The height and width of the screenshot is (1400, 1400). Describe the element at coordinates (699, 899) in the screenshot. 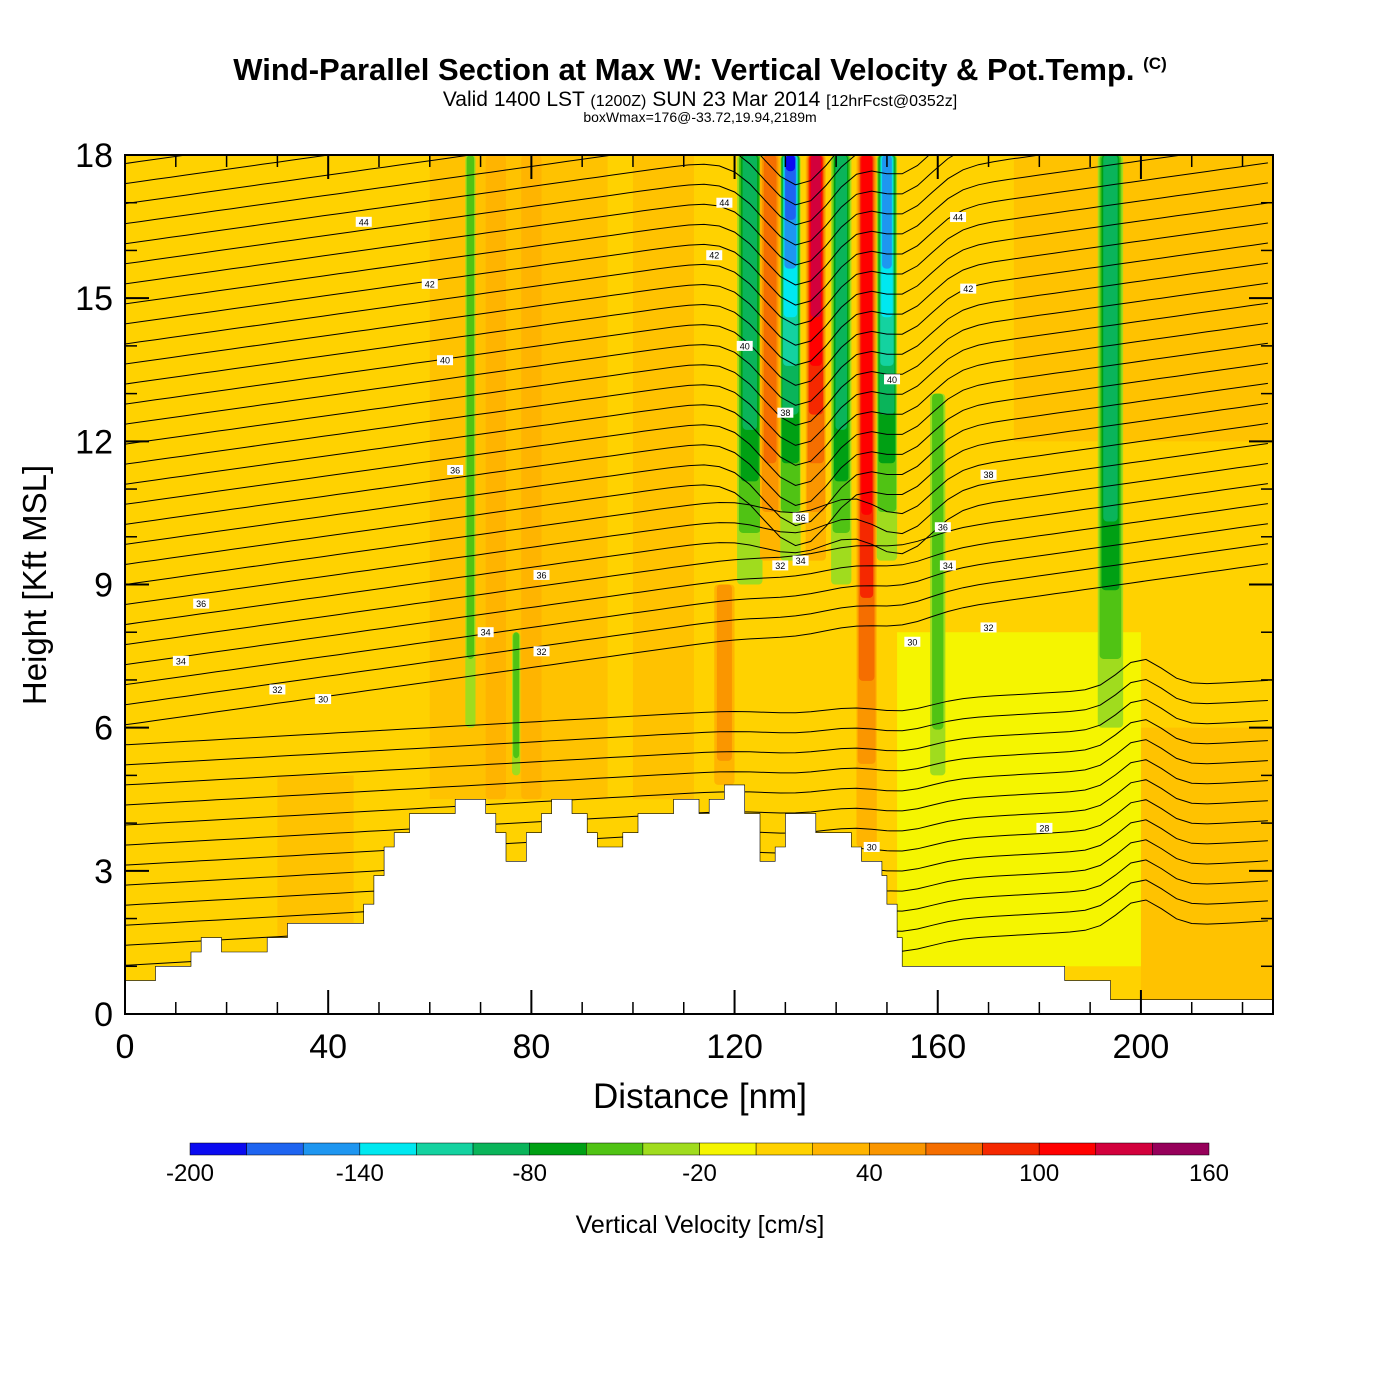

I see `terrain-profile` at that location.